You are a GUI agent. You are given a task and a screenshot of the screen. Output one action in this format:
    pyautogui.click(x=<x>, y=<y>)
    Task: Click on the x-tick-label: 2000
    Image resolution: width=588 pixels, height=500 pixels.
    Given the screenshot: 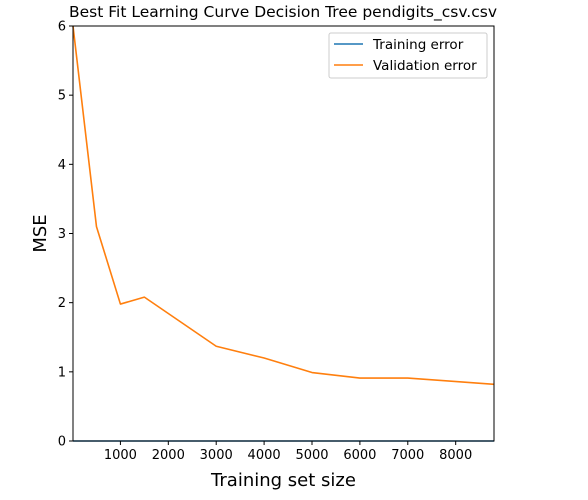 What is the action you would take?
    pyautogui.click(x=168, y=455)
    